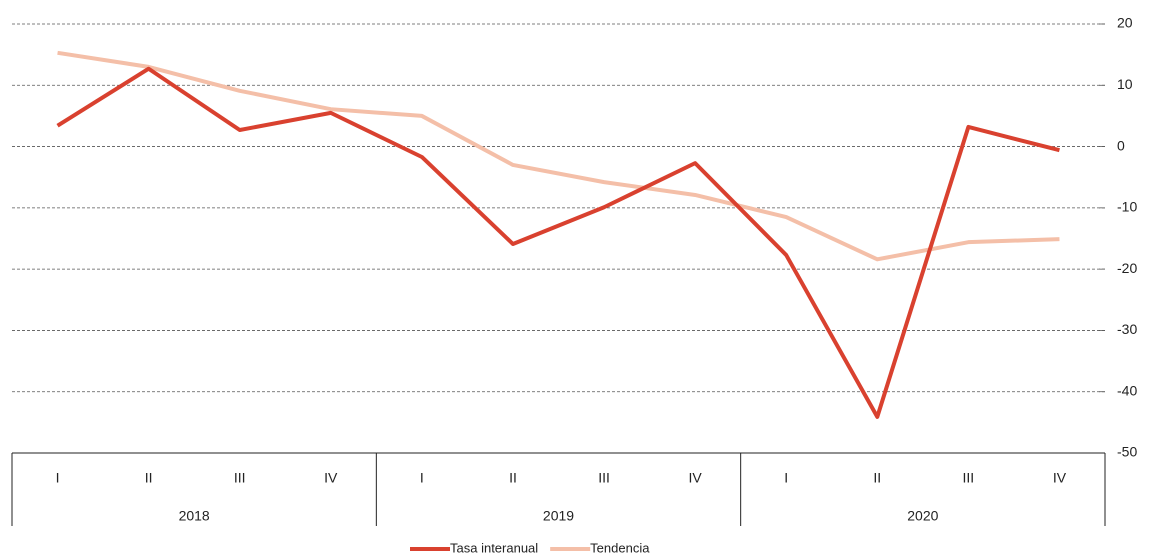 This screenshot has width=1150, height=560. Describe the element at coordinates (1127, 207) in the screenshot. I see `y-tick-label: -10` at that location.